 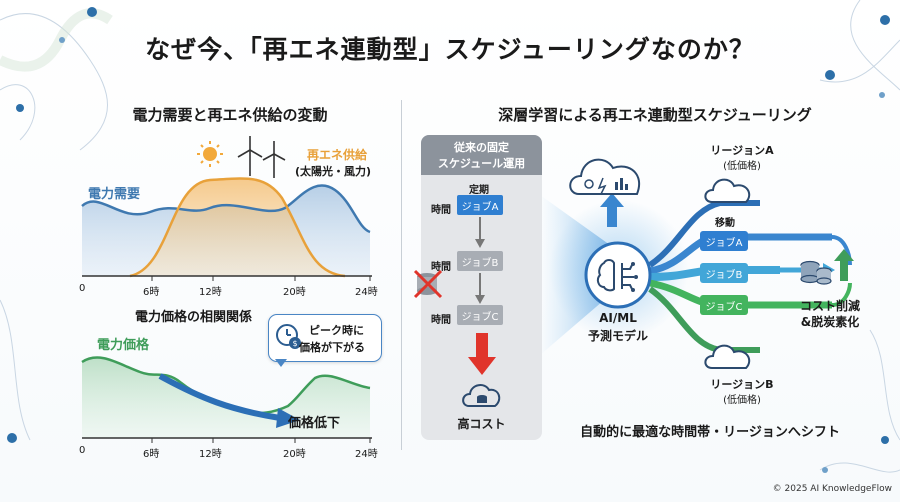 I want to click on chart1-tick-0: 0, so click(x=82, y=288).